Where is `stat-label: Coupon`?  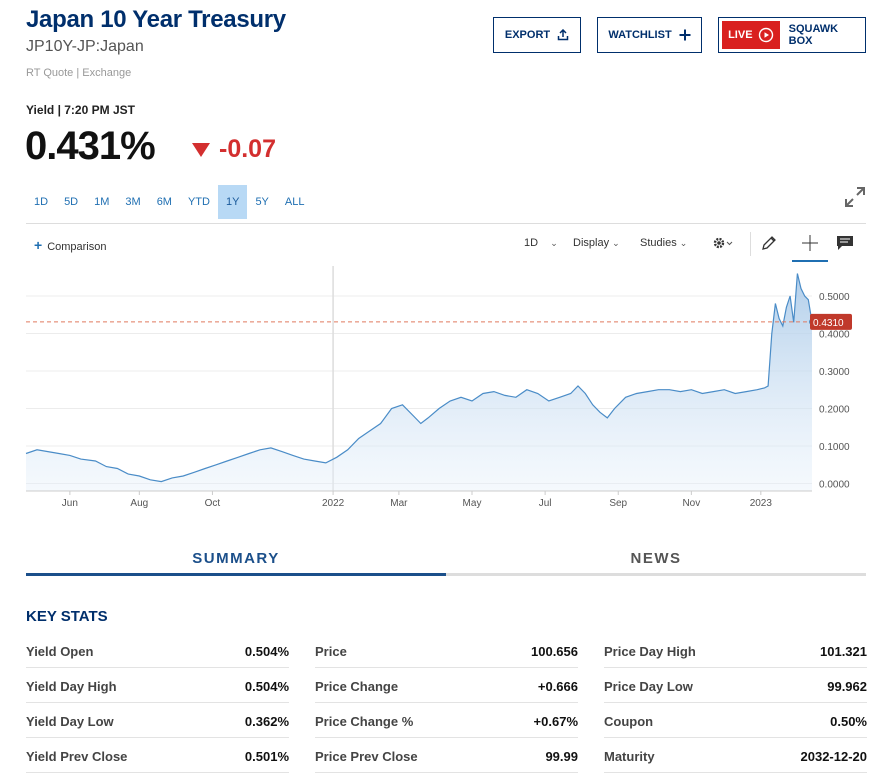
stat-label: Coupon is located at coordinates (629, 721).